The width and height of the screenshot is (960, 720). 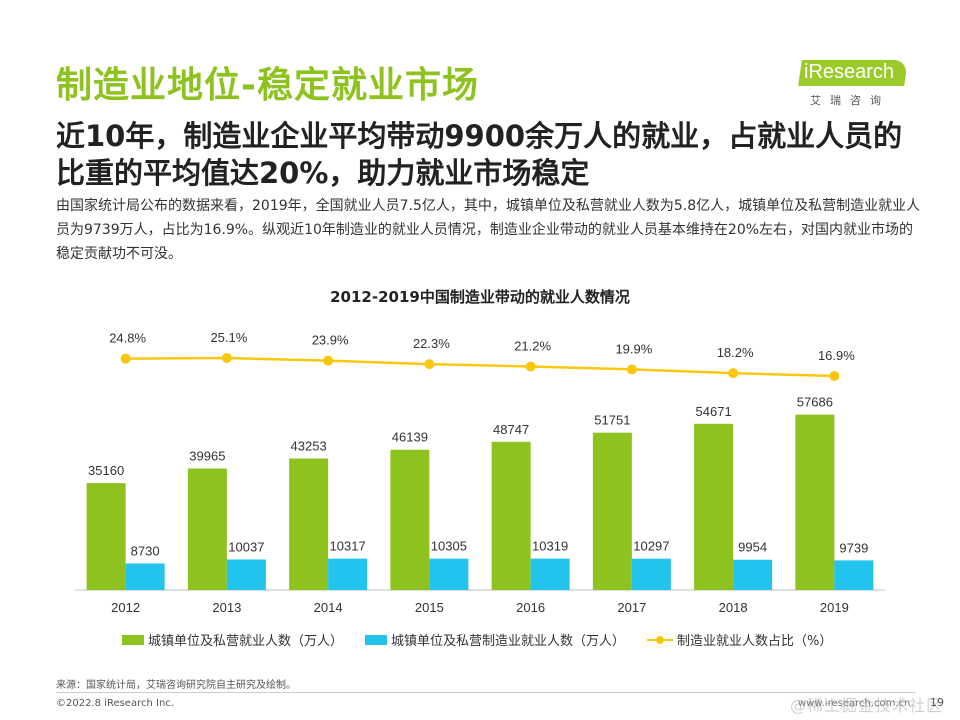 I want to click on label-manufacturing-2018: 9954, so click(x=752, y=547).